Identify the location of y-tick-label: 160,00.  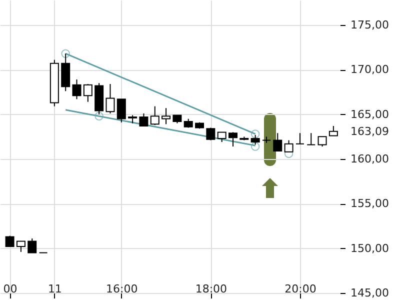
(369, 159).